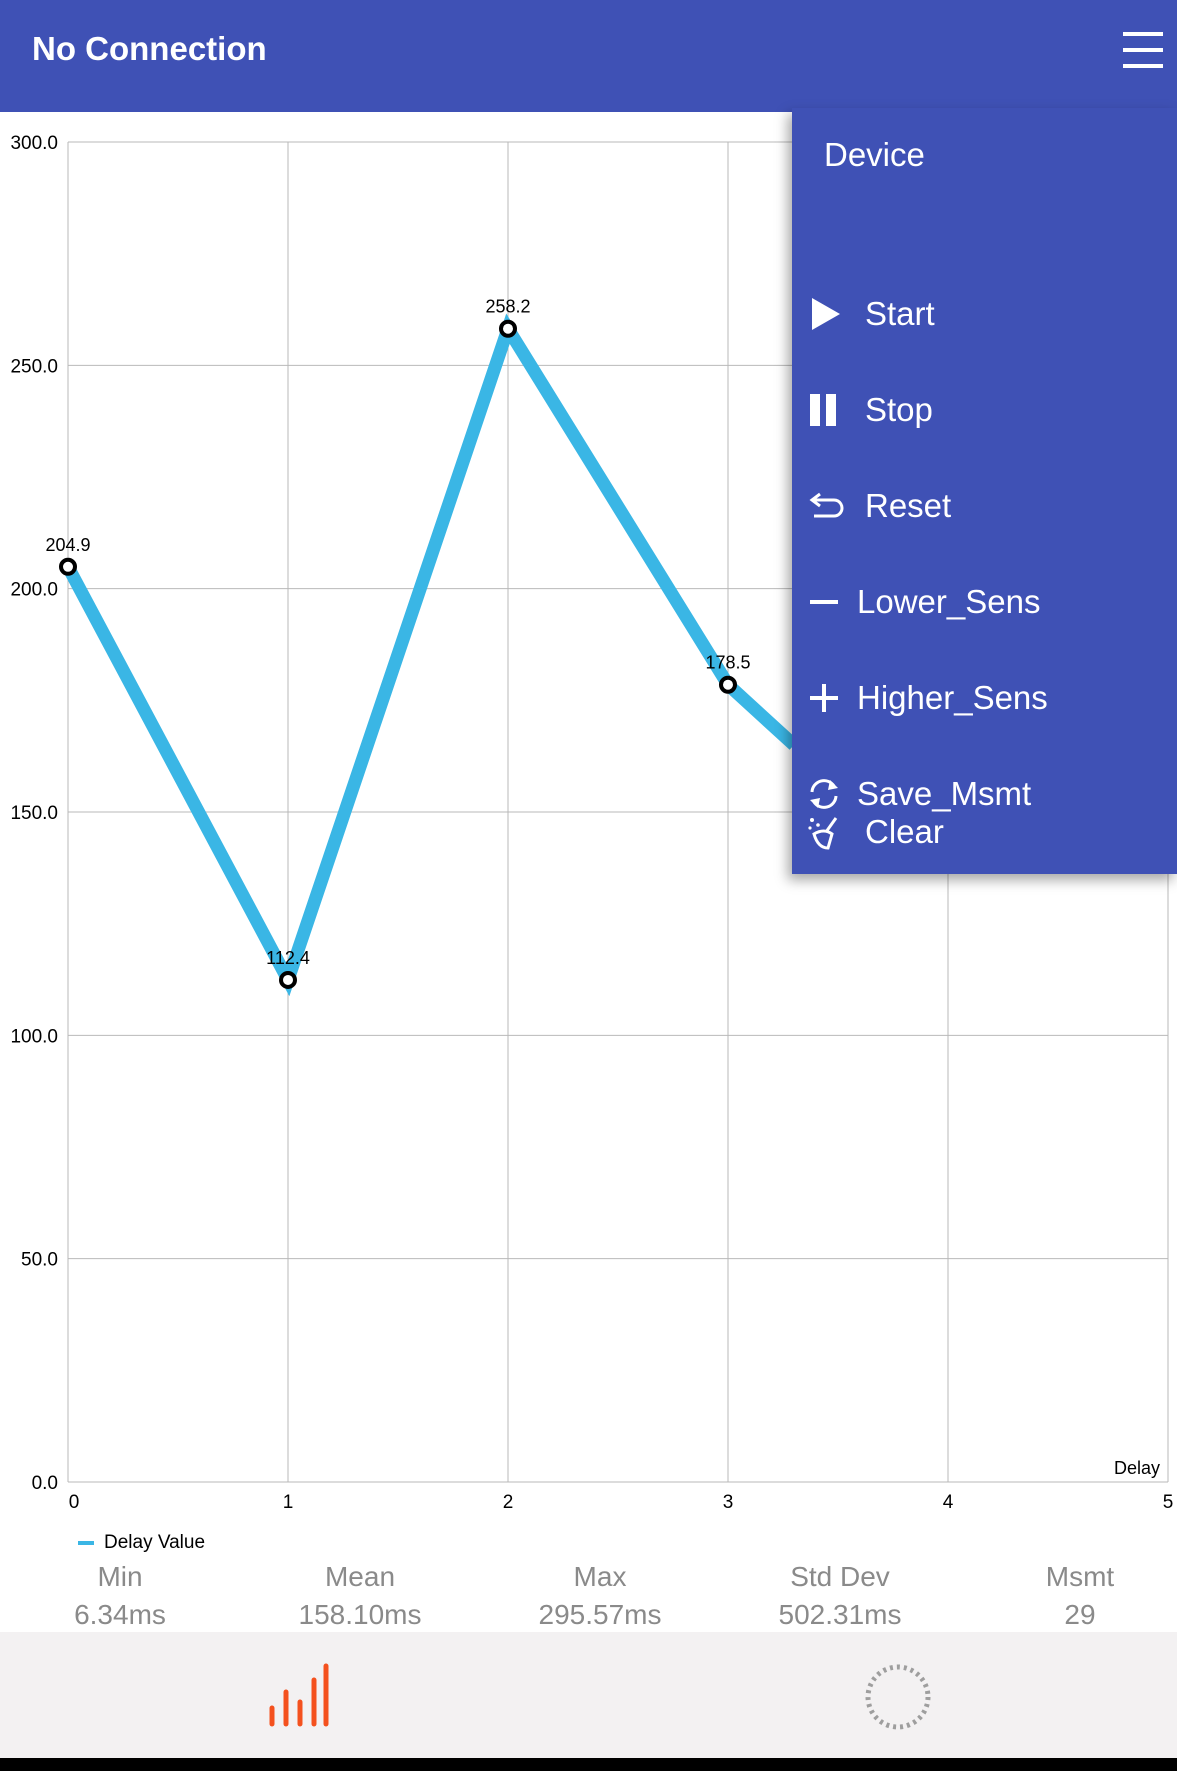  I want to click on data-label: 178.5, so click(727, 663).